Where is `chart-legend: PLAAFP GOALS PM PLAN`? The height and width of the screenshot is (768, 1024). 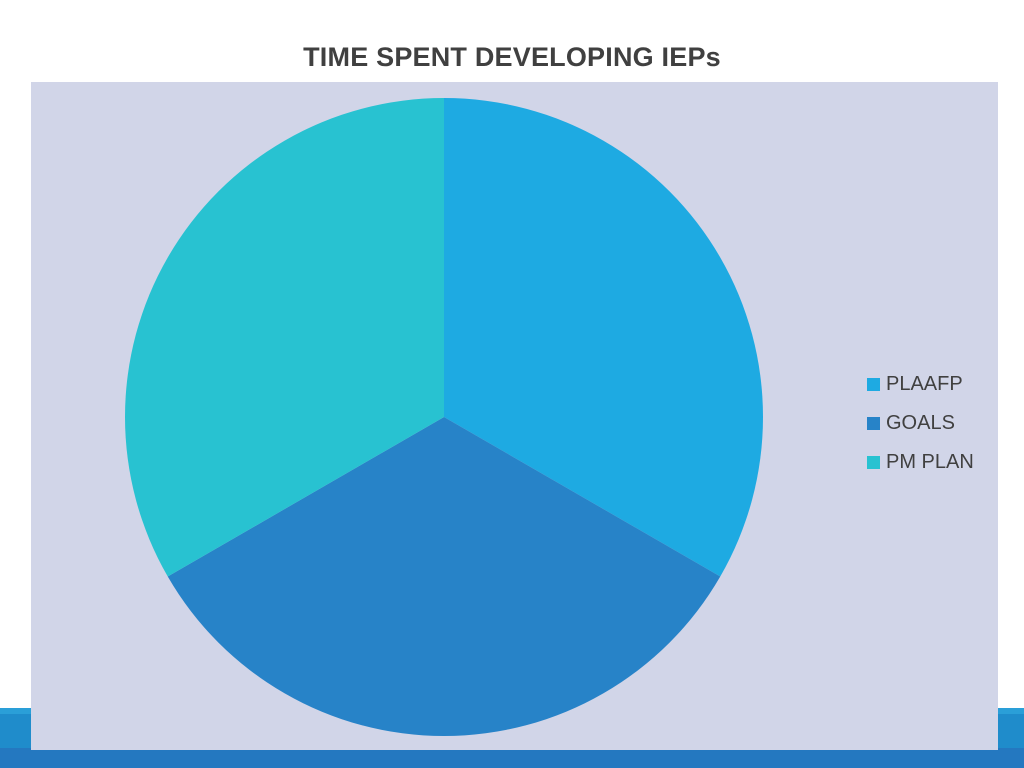 chart-legend: PLAAFP GOALS PM PLAN is located at coordinates (932, 423).